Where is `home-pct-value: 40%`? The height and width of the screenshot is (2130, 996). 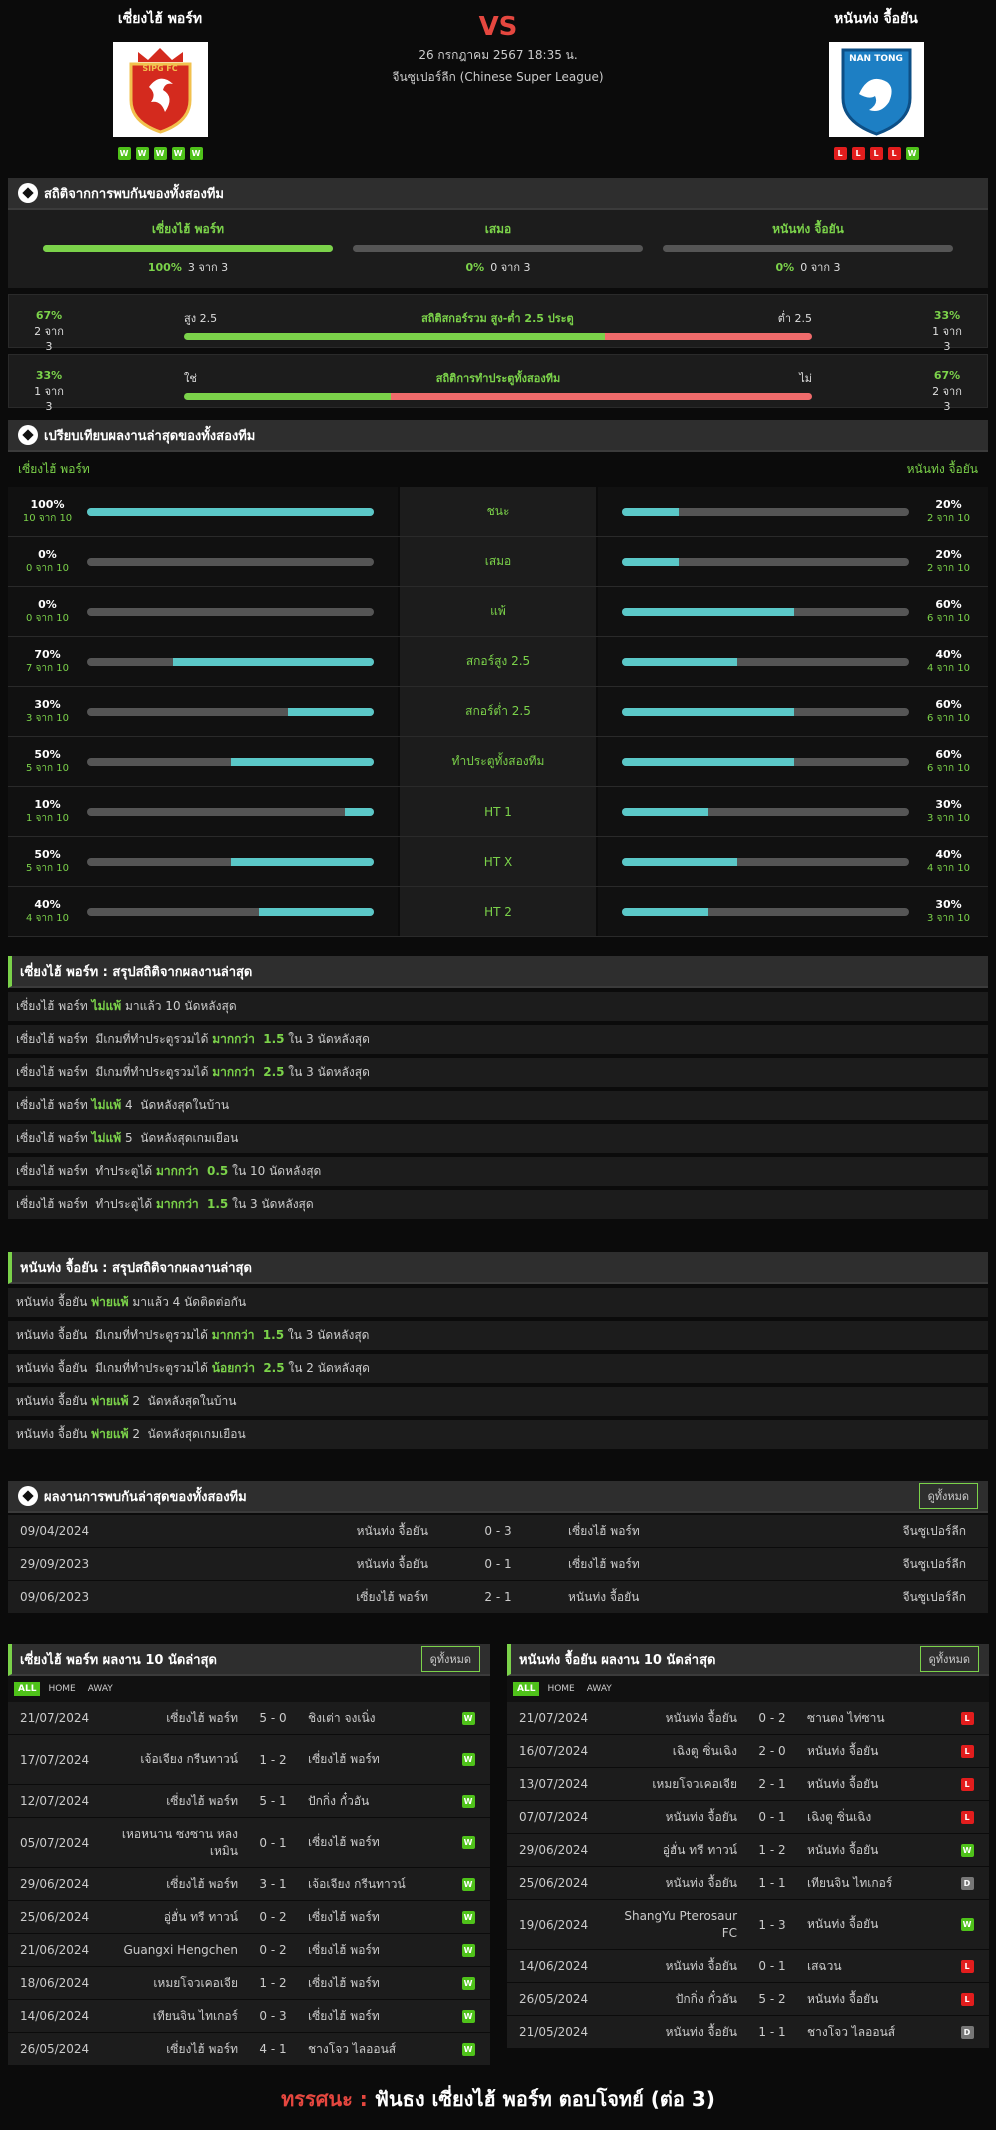
home-pct-value: 40% is located at coordinates (47, 904).